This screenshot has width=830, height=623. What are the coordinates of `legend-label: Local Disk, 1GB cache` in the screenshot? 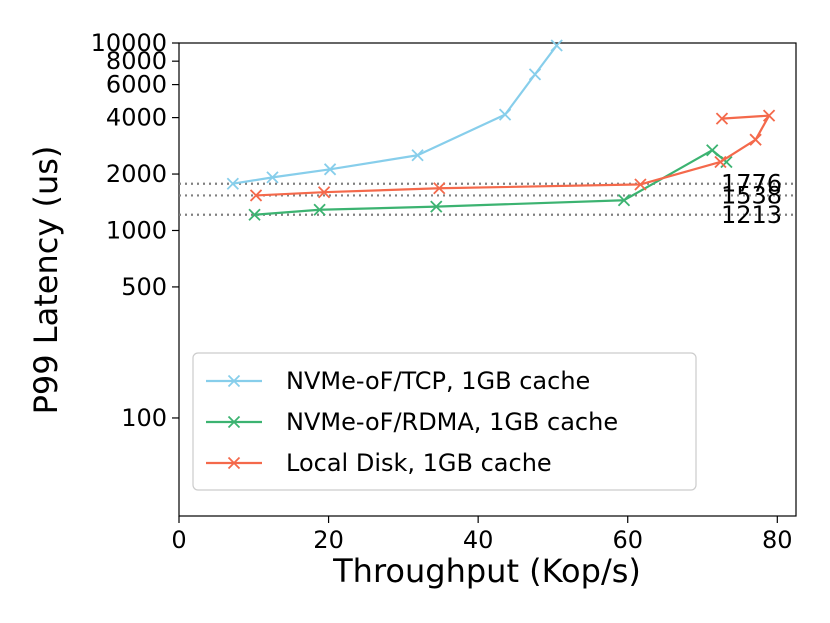 It's located at (419, 463).